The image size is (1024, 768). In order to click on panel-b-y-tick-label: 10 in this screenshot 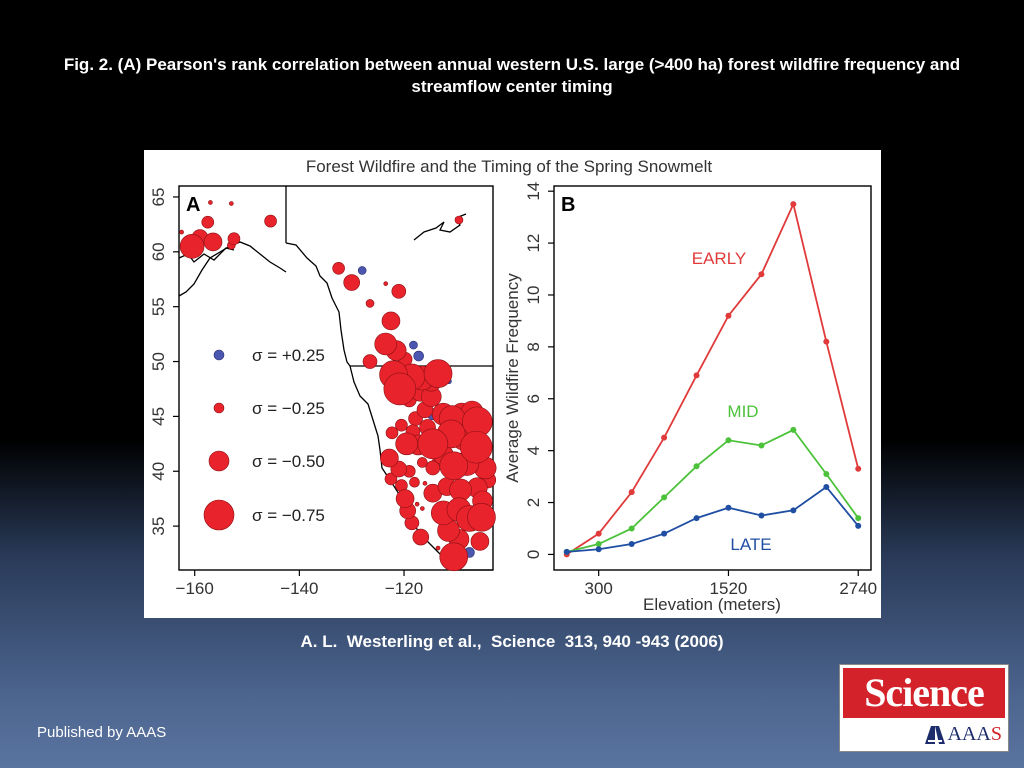, I will do `click(533, 295)`.